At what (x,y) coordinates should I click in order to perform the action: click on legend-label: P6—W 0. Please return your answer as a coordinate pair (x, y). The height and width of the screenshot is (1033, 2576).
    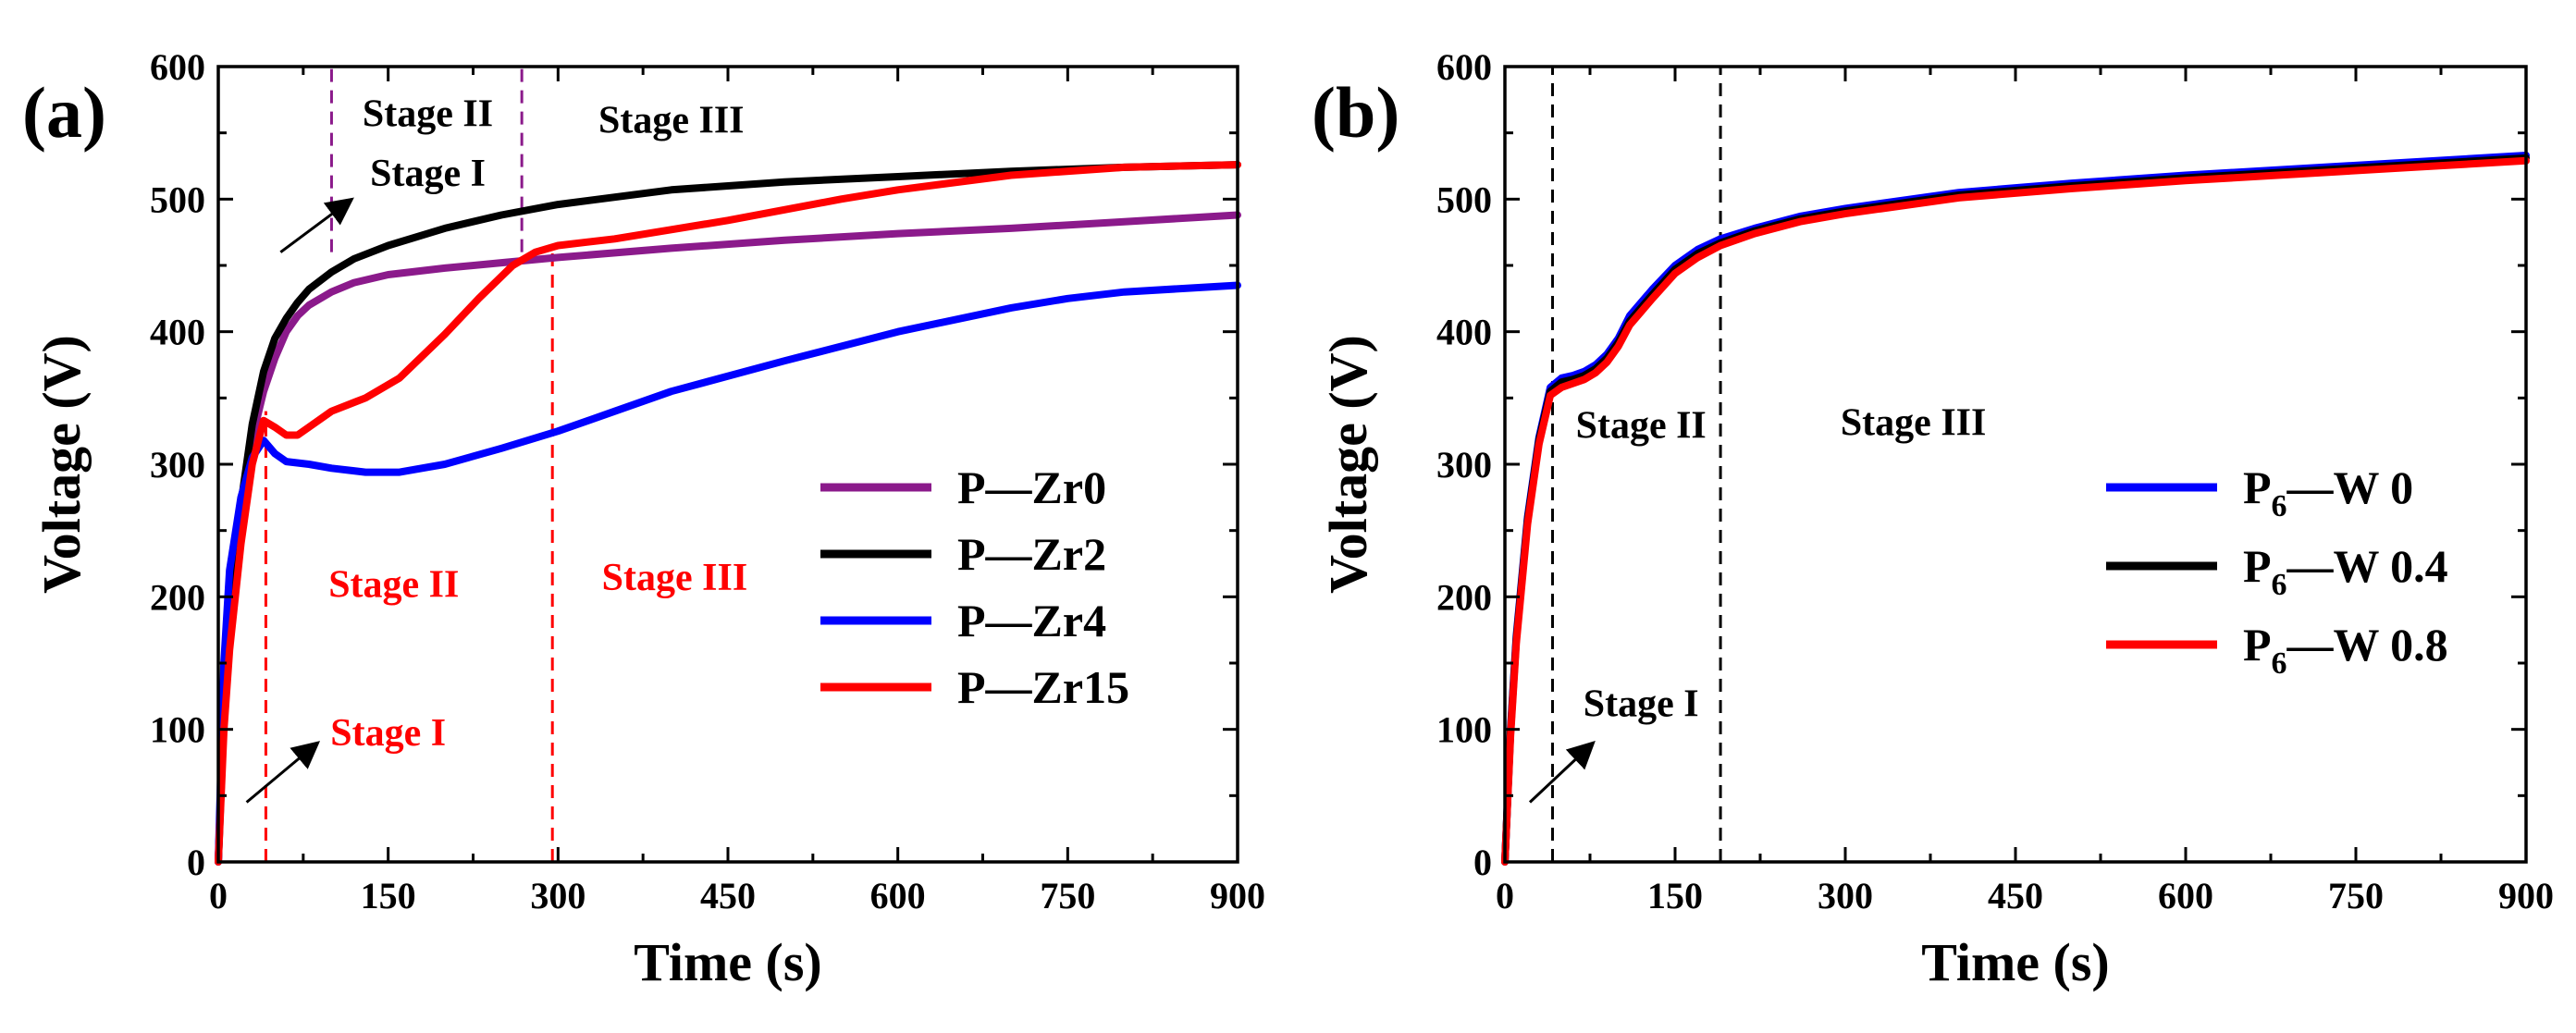
    Looking at the image, I should click on (2328, 492).